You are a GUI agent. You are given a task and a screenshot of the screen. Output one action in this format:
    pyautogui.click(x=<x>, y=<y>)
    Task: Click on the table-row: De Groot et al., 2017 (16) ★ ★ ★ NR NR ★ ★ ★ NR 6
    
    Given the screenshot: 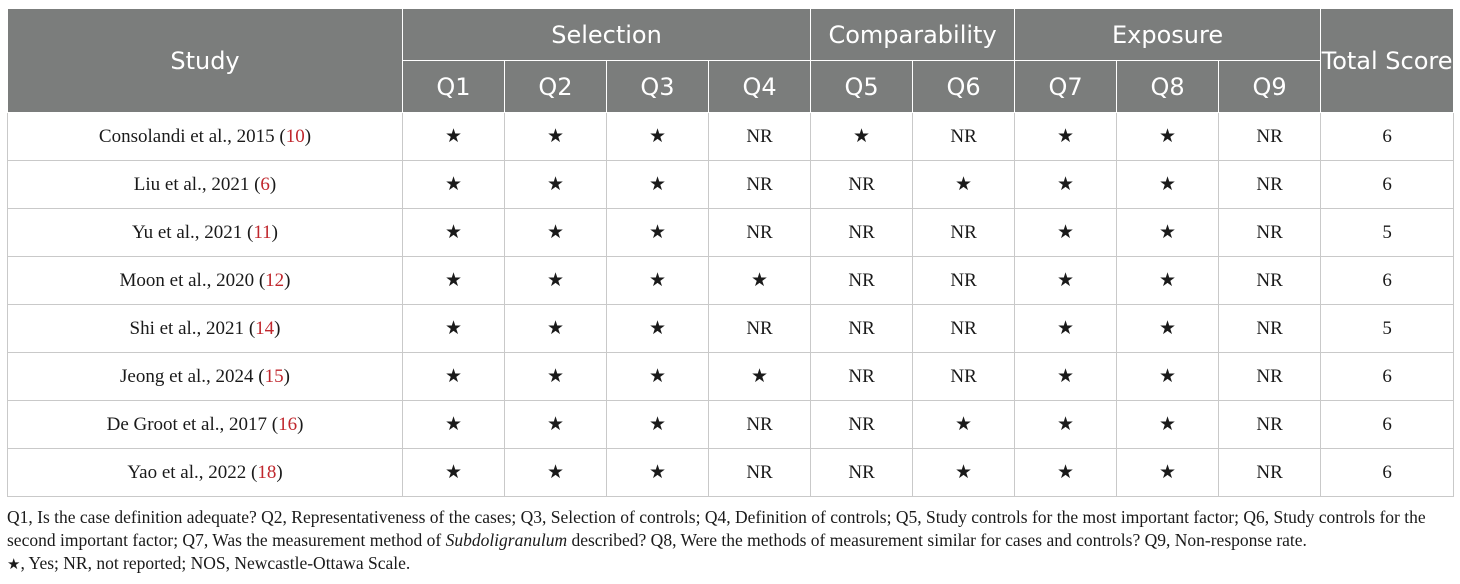 What is the action you would take?
    pyautogui.click(x=731, y=424)
    